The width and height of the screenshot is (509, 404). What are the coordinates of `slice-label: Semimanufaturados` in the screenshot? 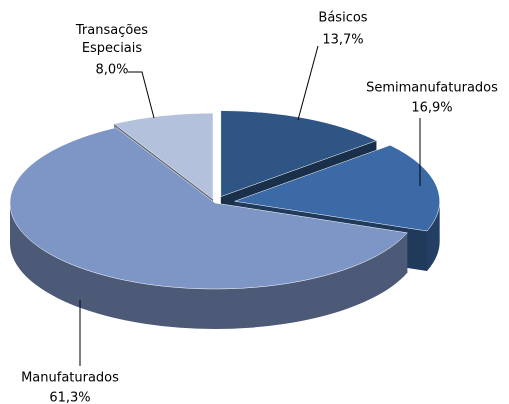 It's located at (432, 88).